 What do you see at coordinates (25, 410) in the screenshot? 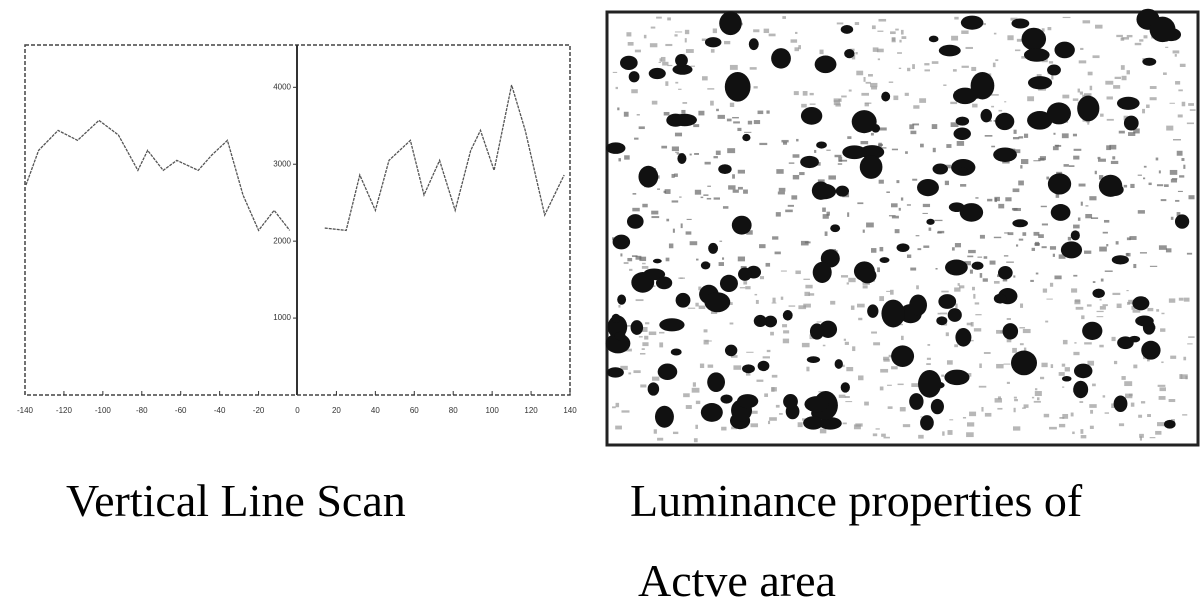
I see `x-tick-label: -140` at bounding box center [25, 410].